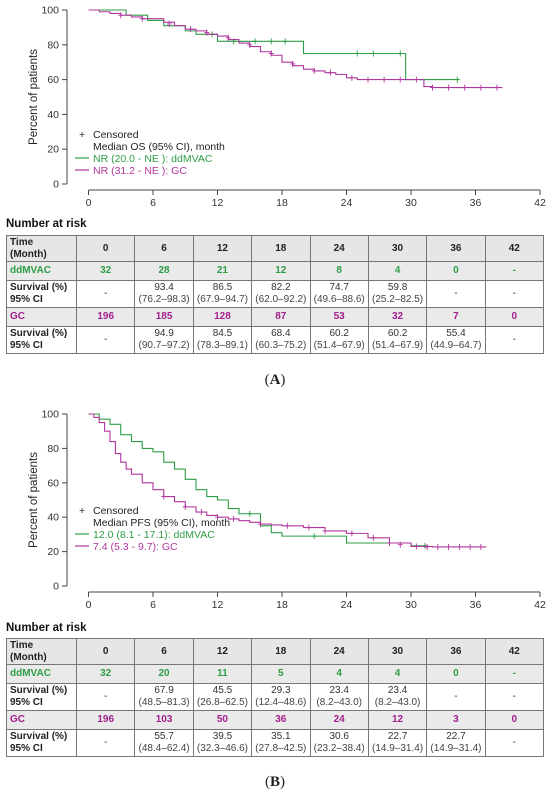 The image size is (550, 797). I want to click on legend-entry: NR (31.2 - NE ): GC, so click(140, 171).